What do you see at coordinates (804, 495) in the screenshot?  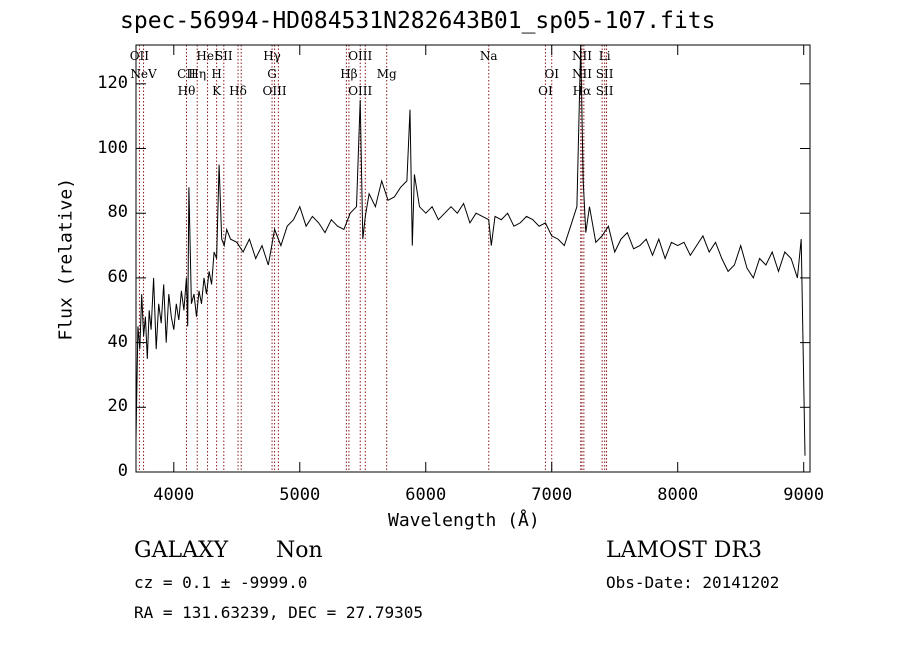 I see `x-tick-label-9000: 9000` at bounding box center [804, 495].